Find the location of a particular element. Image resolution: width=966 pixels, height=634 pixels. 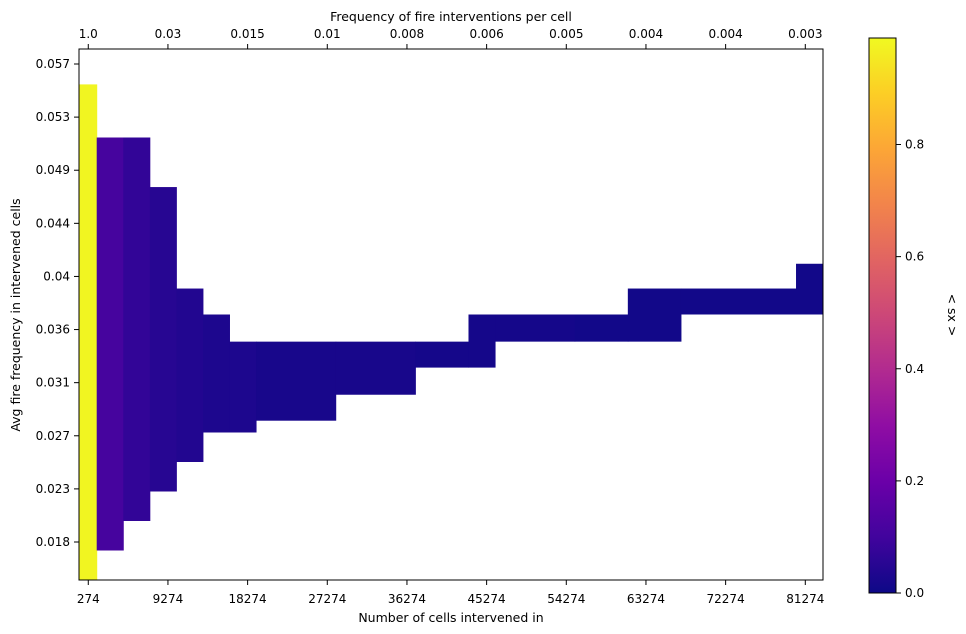

top-axis-title: Frequency of fire interventions per cell is located at coordinates (451, 16).